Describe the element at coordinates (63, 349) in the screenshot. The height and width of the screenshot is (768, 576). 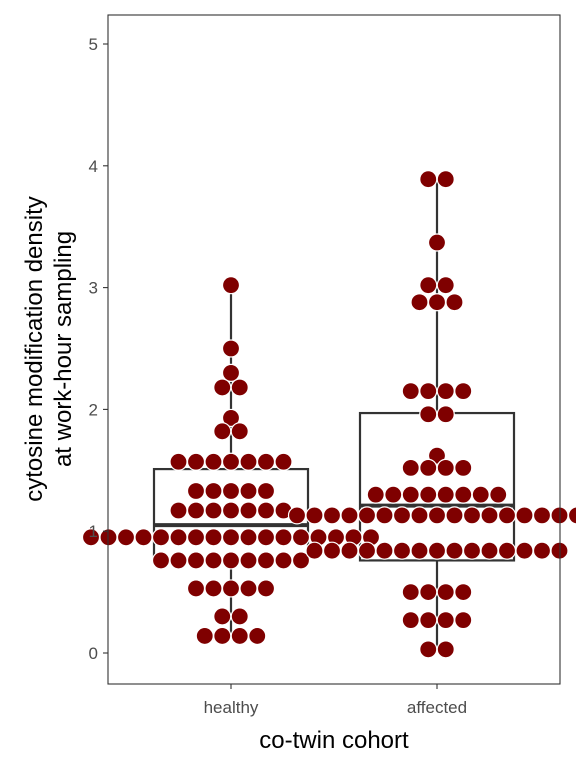
I see `y-axis-title-line-2: at work-hour sampling` at that location.